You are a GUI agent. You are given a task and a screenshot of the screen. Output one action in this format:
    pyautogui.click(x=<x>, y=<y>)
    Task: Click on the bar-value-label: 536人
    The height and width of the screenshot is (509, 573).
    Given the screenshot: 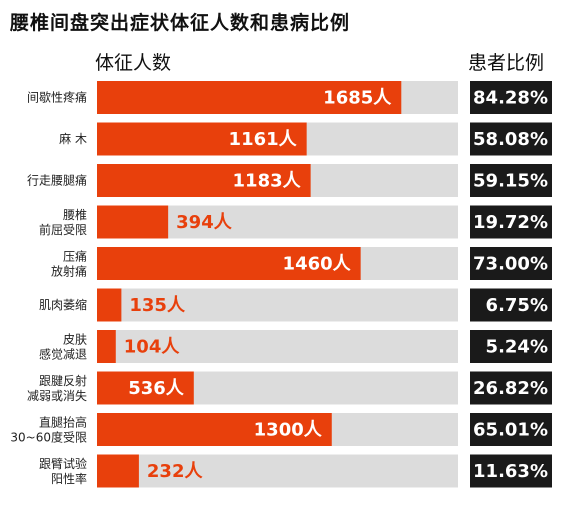 What is the action you would take?
    pyautogui.click(x=156, y=388)
    